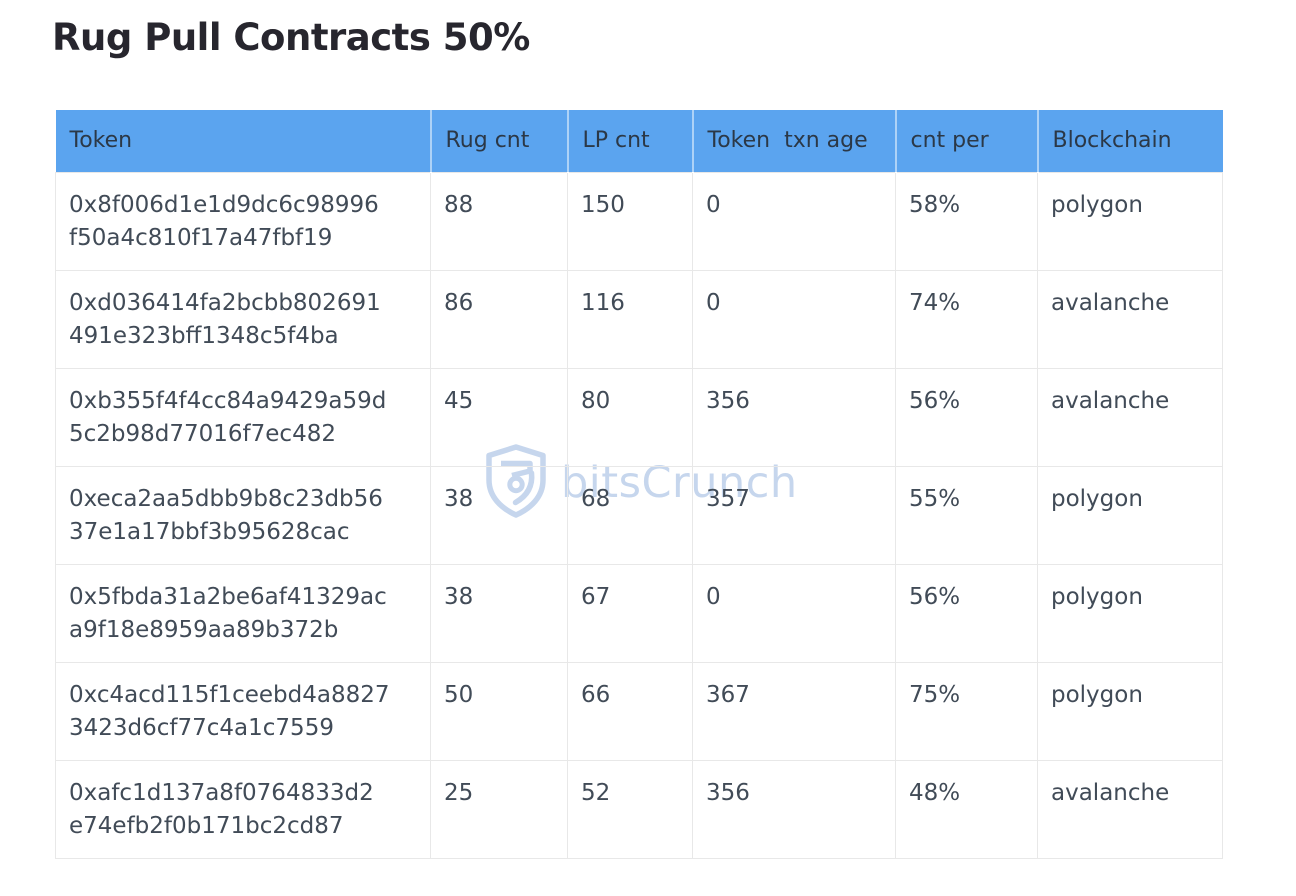 The height and width of the screenshot is (896, 1296). Describe the element at coordinates (221, 792) in the screenshot. I see `token-address-line1: 0xafc1d137a8f0764833d2` at that location.